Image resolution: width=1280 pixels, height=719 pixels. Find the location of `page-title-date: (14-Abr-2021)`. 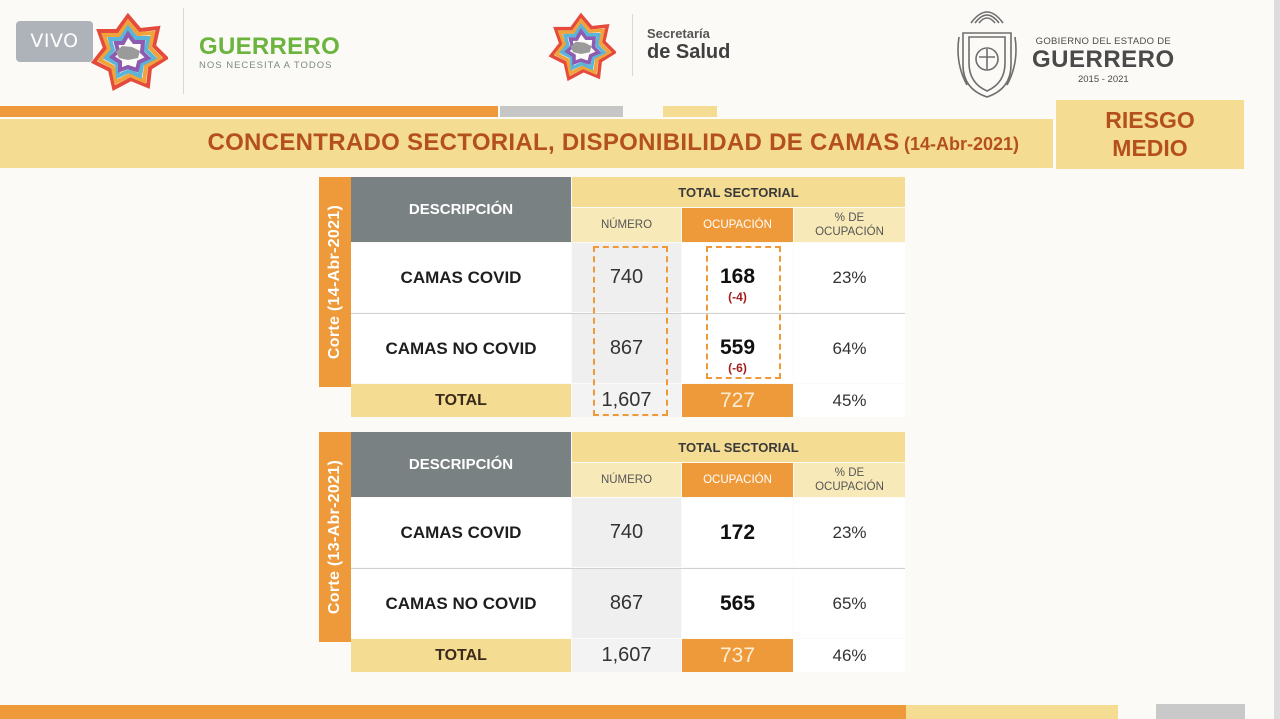

page-title-date: (14-Abr-2021) is located at coordinates (961, 144).